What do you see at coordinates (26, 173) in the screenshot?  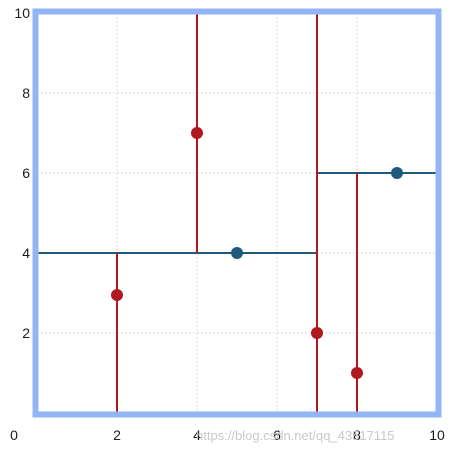 I see `y-tick-label: 6` at bounding box center [26, 173].